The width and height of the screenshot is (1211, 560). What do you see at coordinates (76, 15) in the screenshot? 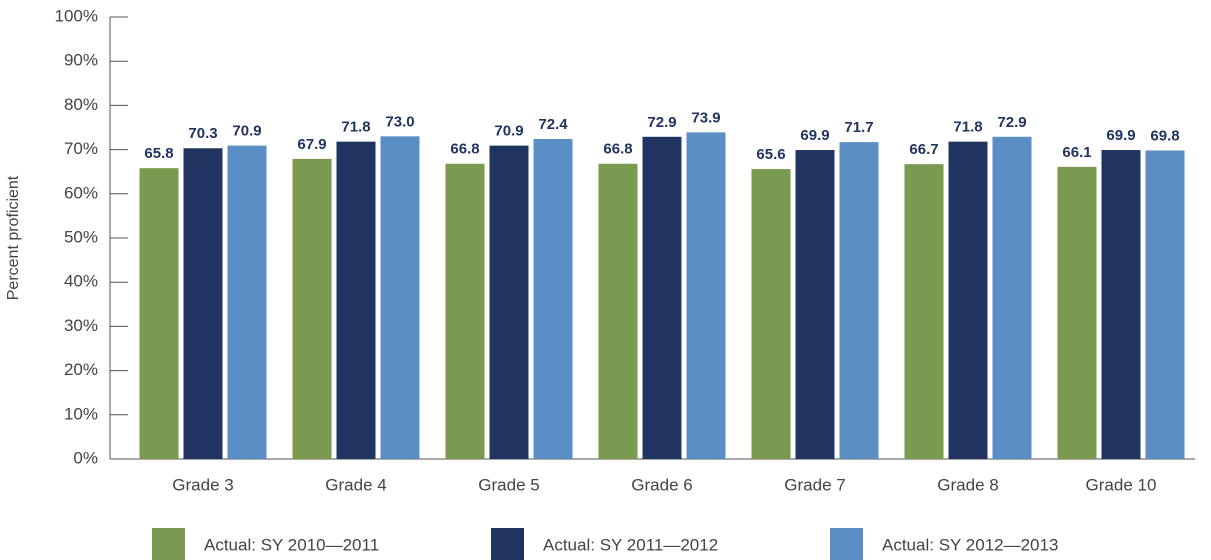
I see `y-tick-label: 100%` at bounding box center [76, 15].